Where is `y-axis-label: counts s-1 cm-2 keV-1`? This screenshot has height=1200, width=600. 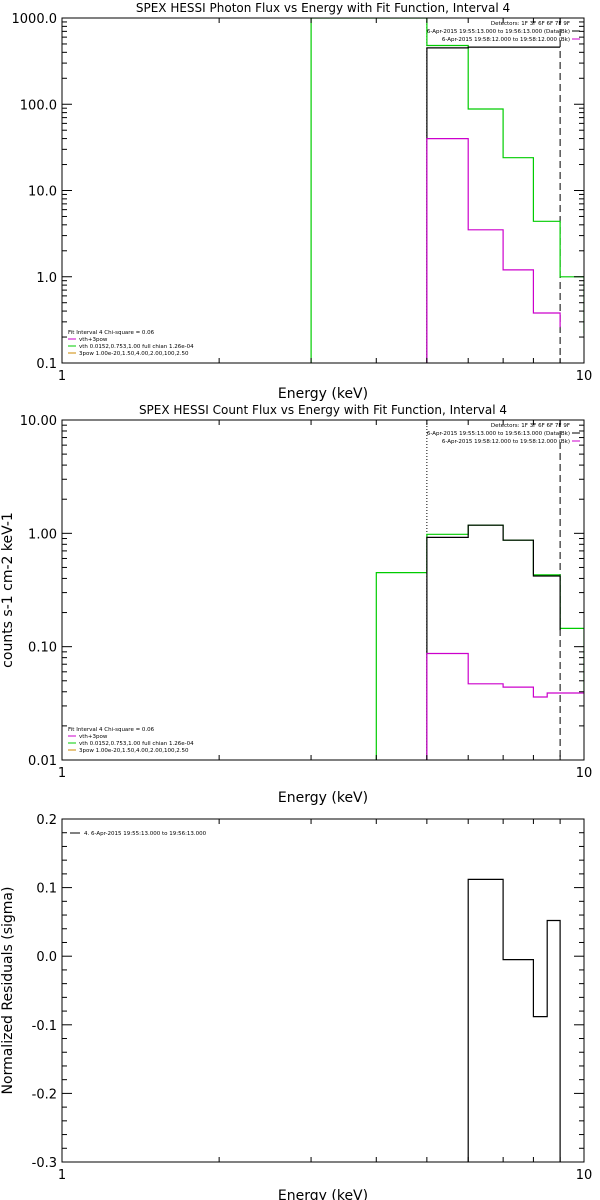
y-axis-label: counts s-1 cm-2 keV-1 is located at coordinates (8, 590).